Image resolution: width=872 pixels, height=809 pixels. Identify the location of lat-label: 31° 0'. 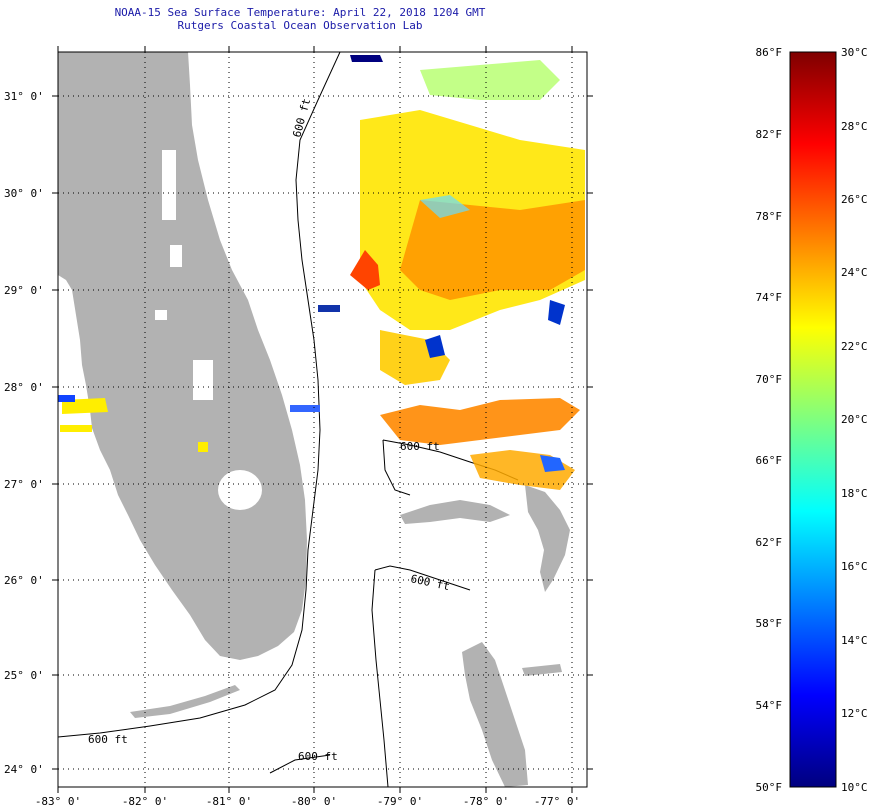
(24, 96).